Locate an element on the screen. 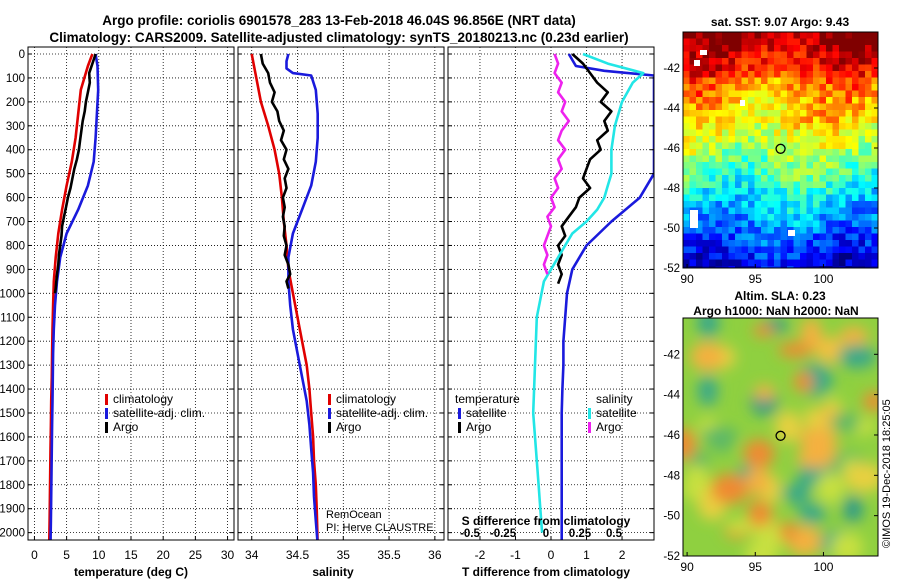 This screenshot has width=900, height=580. sst-heatmap is located at coordinates (780, 150).